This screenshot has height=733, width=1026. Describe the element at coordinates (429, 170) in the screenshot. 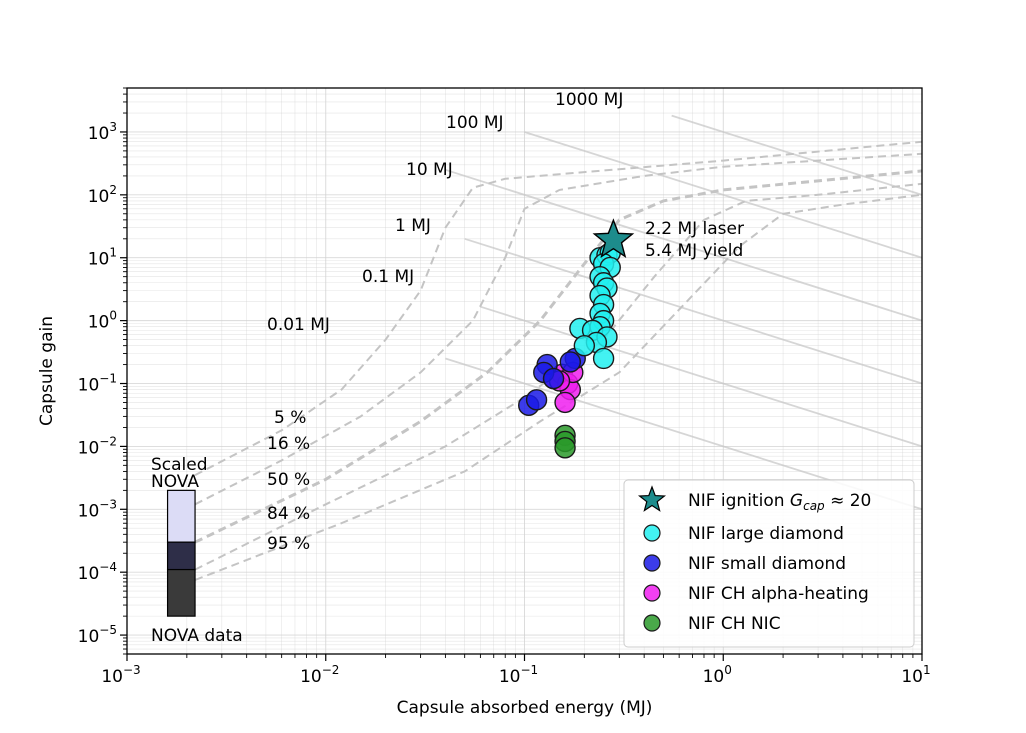

I see `yield-line-label: 10 MJ` at that location.